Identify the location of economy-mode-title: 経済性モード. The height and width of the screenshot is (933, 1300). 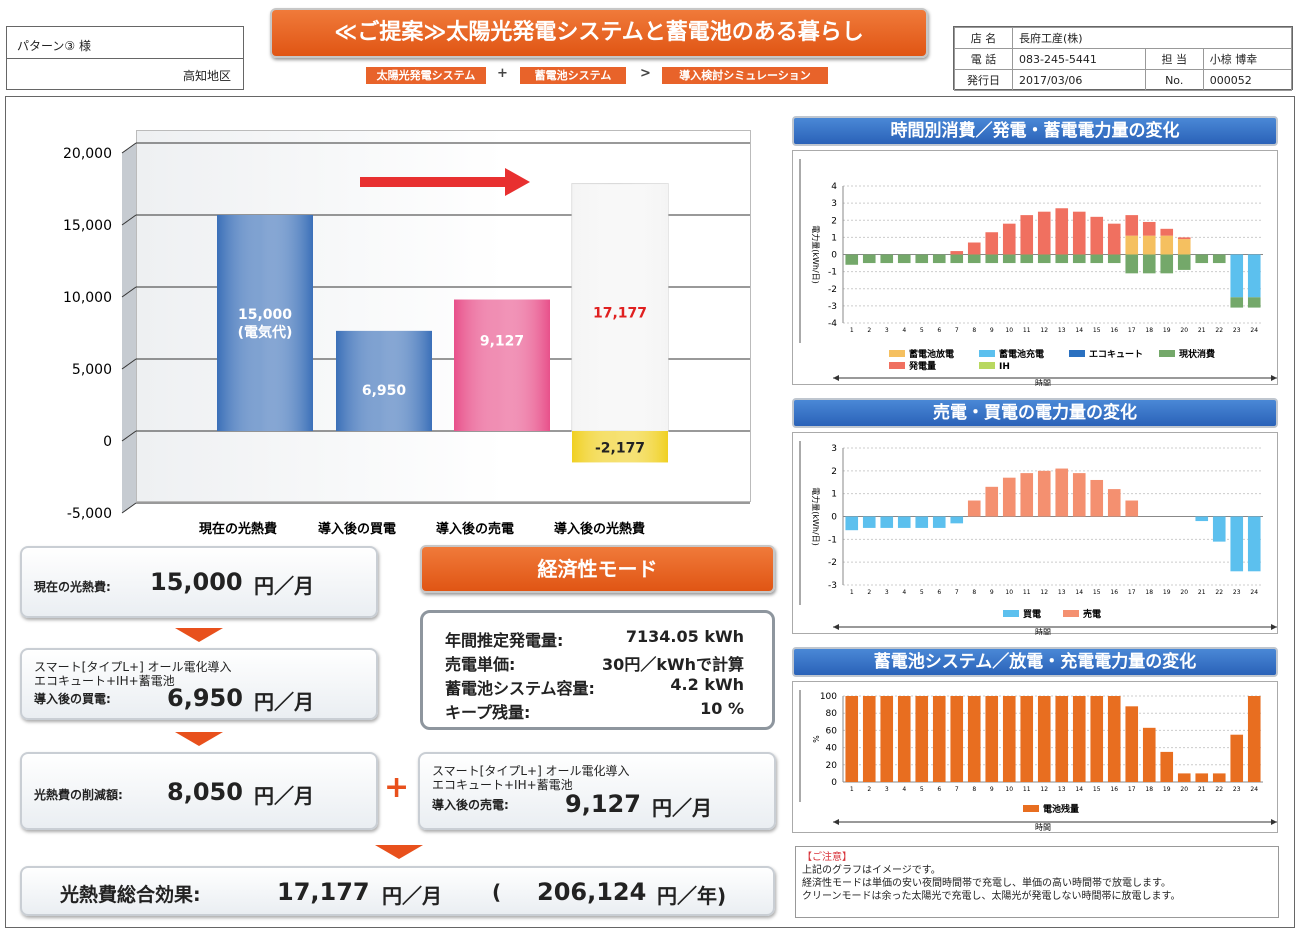
(597, 569).